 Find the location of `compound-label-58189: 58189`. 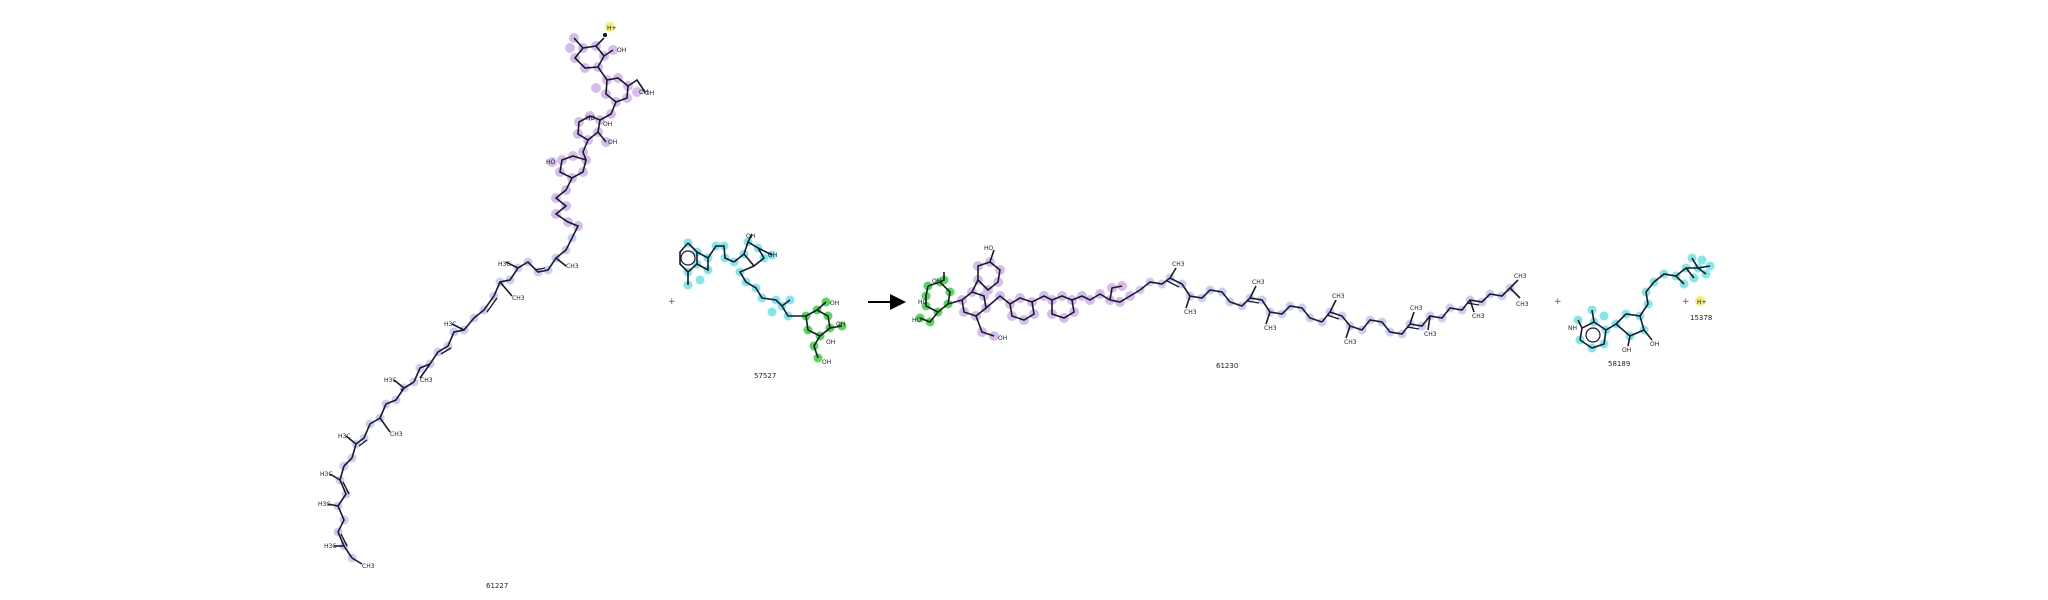

compound-label-58189: 58189 is located at coordinates (1619, 364).